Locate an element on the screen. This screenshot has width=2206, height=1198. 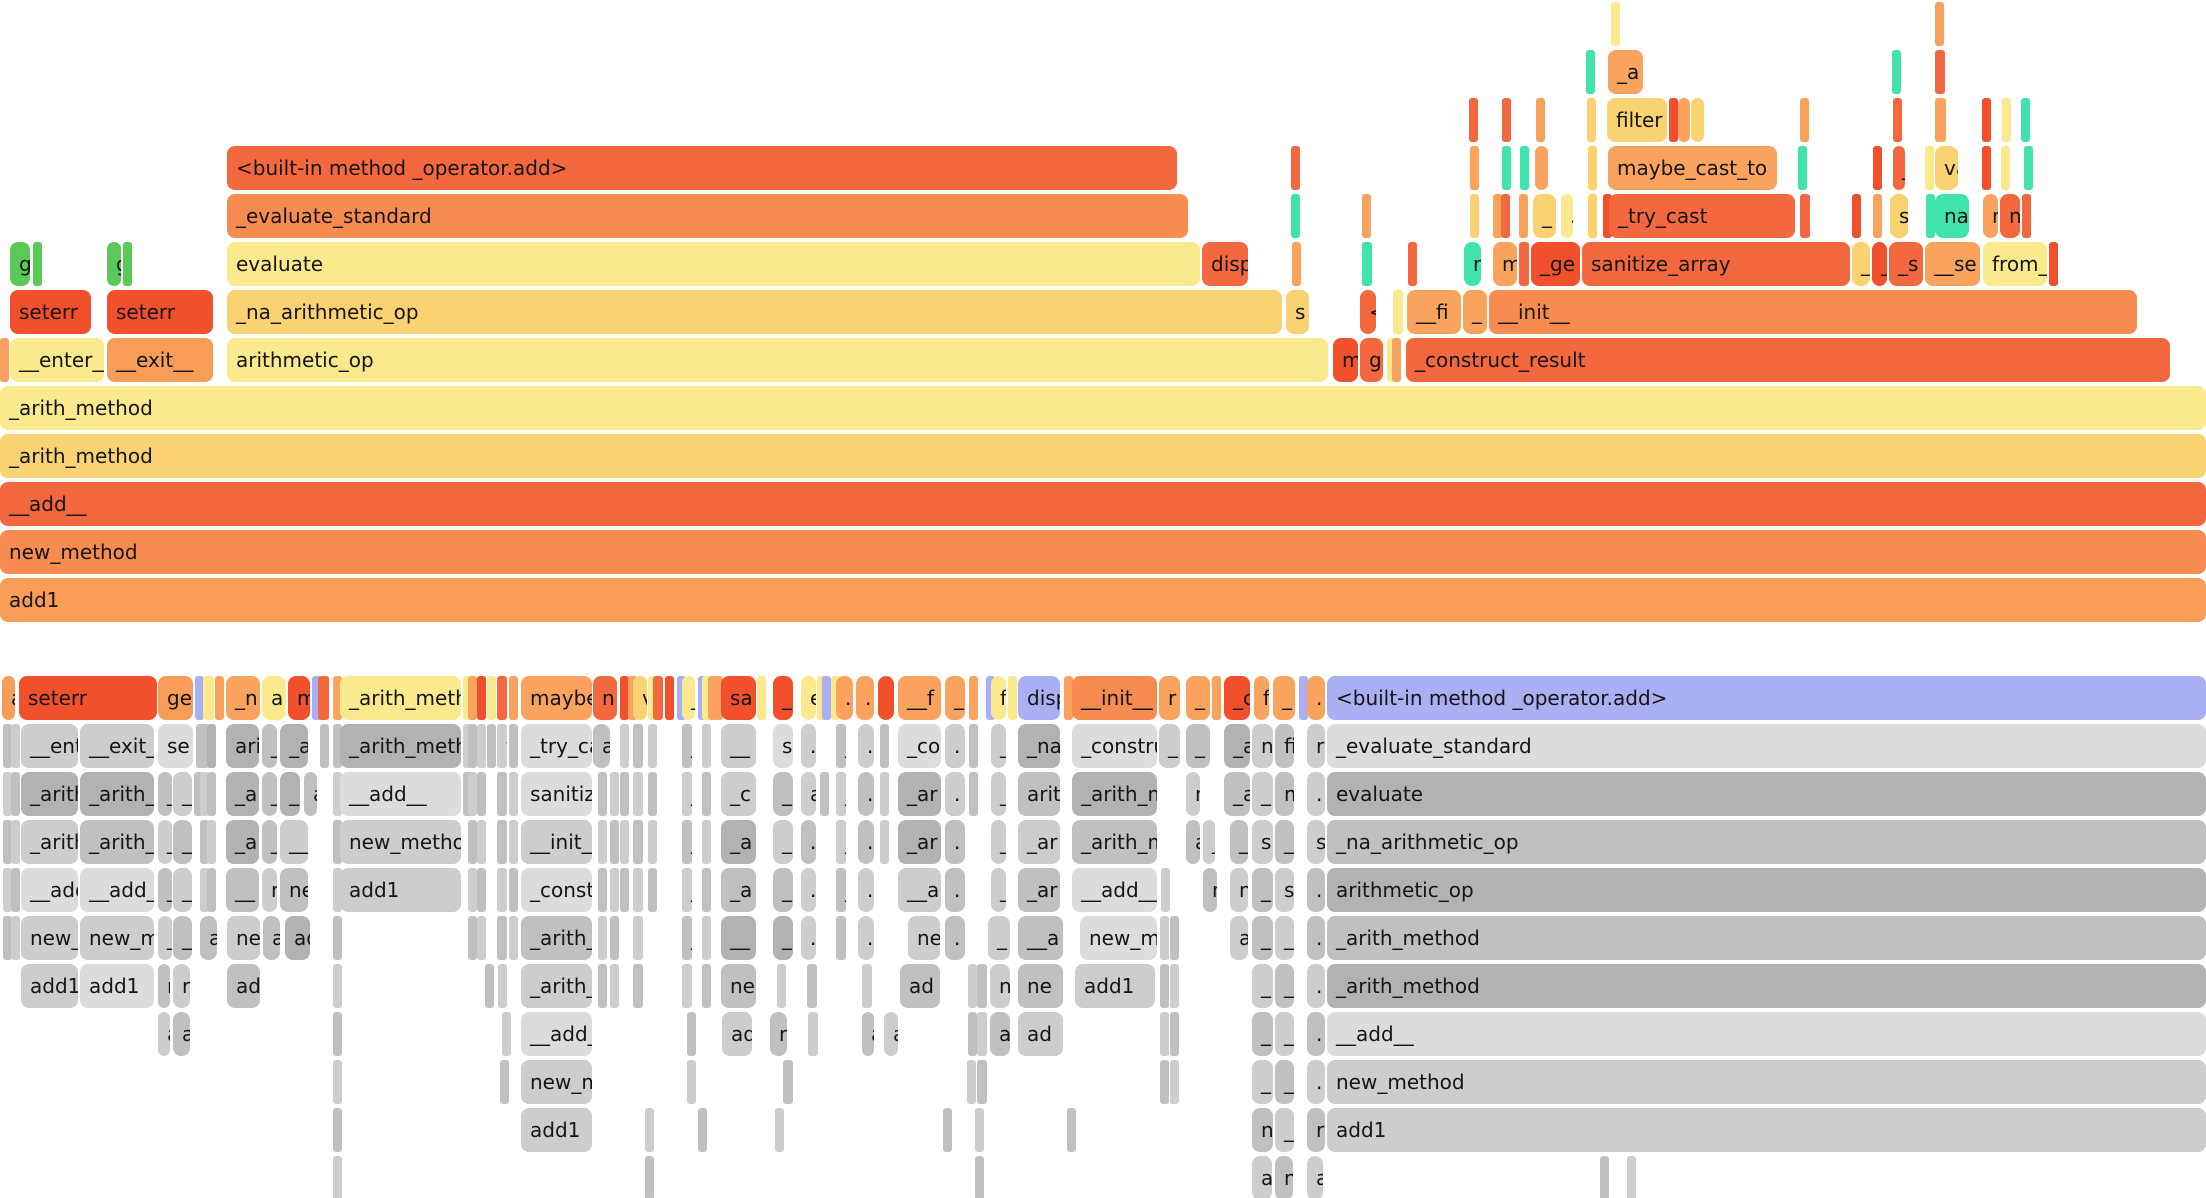
frame-fi: fi is located at coordinates (1284, 746).